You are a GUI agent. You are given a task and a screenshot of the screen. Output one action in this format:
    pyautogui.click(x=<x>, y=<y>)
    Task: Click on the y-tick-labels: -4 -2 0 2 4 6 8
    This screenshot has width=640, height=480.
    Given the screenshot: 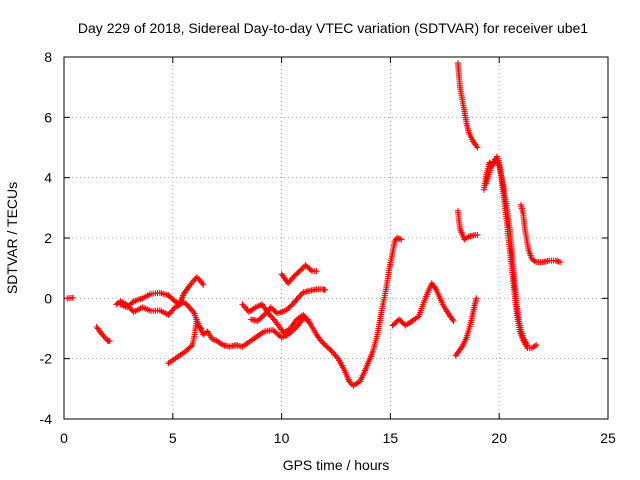 What is the action you would take?
    pyautogui.click(x=46, y=238)
    